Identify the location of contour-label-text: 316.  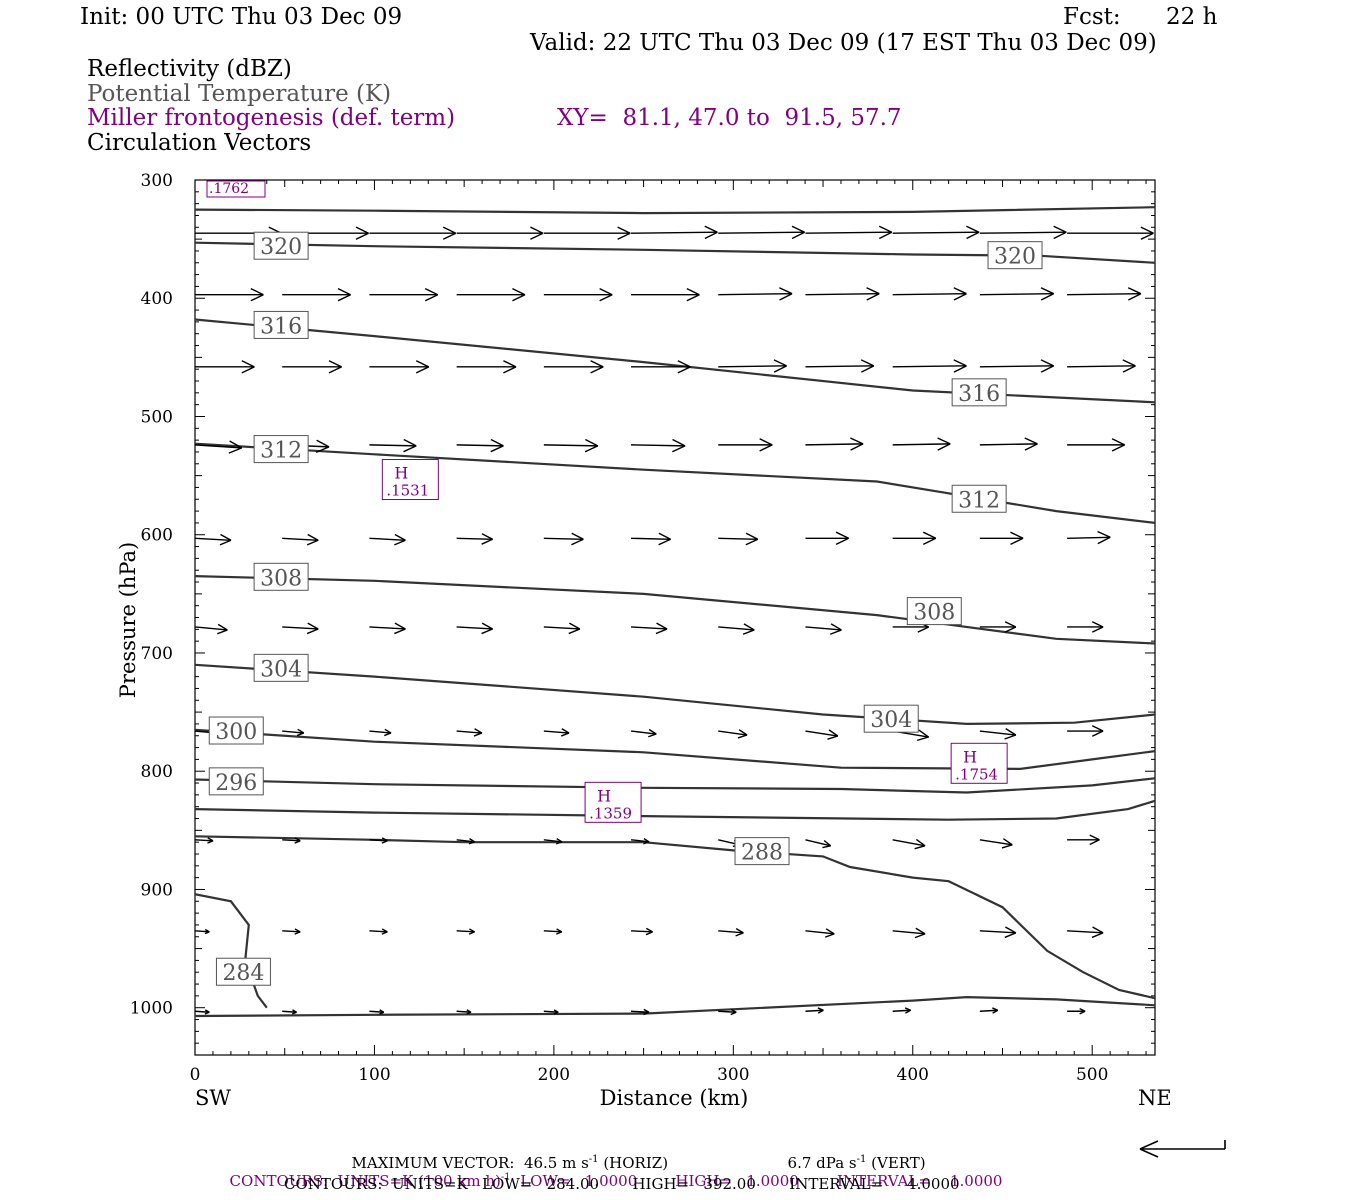
(979, 394).